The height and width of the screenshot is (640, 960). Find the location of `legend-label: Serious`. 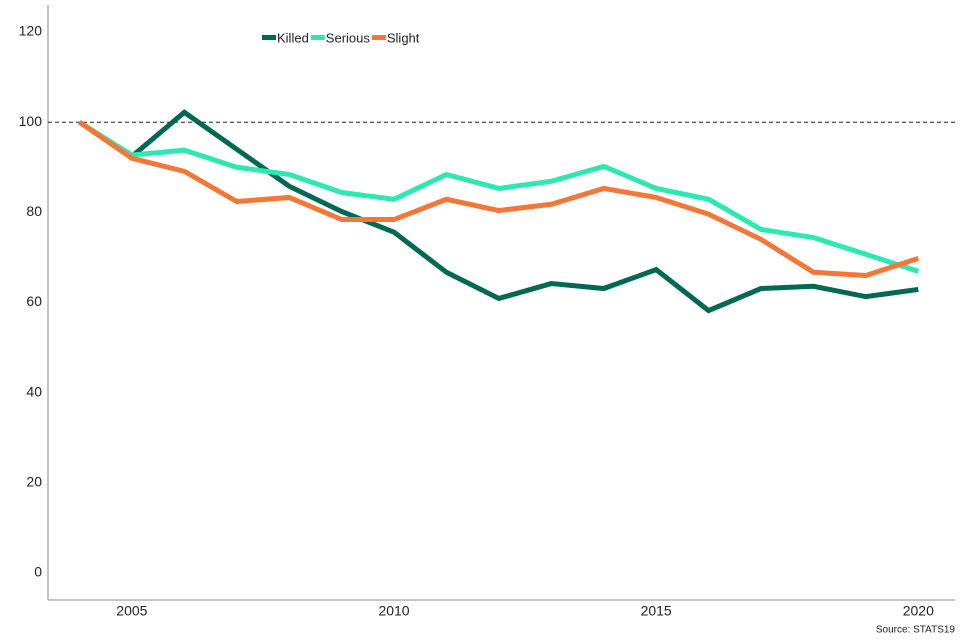

legend-label: Serious is located at coordinates (348, 37).